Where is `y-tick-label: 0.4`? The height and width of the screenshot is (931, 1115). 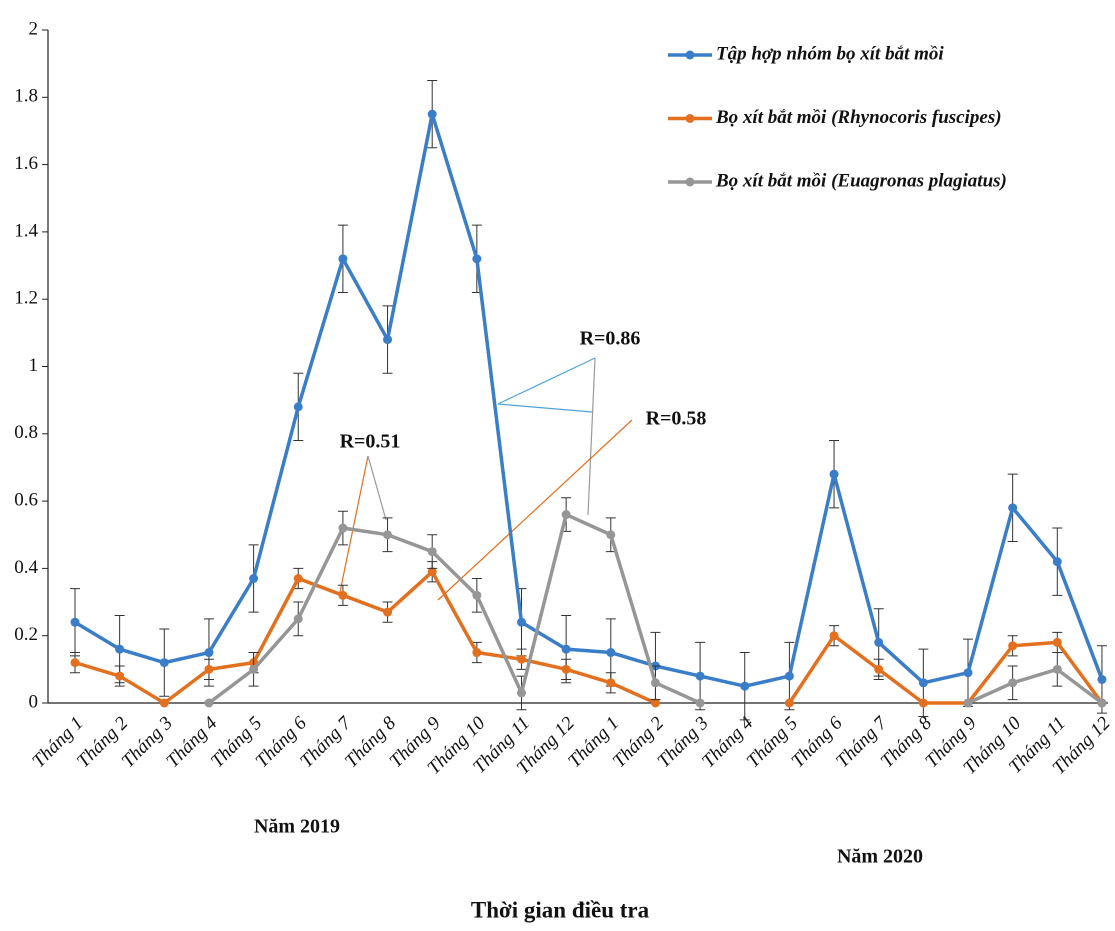 y-tick-label: 0.4 is located at coordinates (26, 567).